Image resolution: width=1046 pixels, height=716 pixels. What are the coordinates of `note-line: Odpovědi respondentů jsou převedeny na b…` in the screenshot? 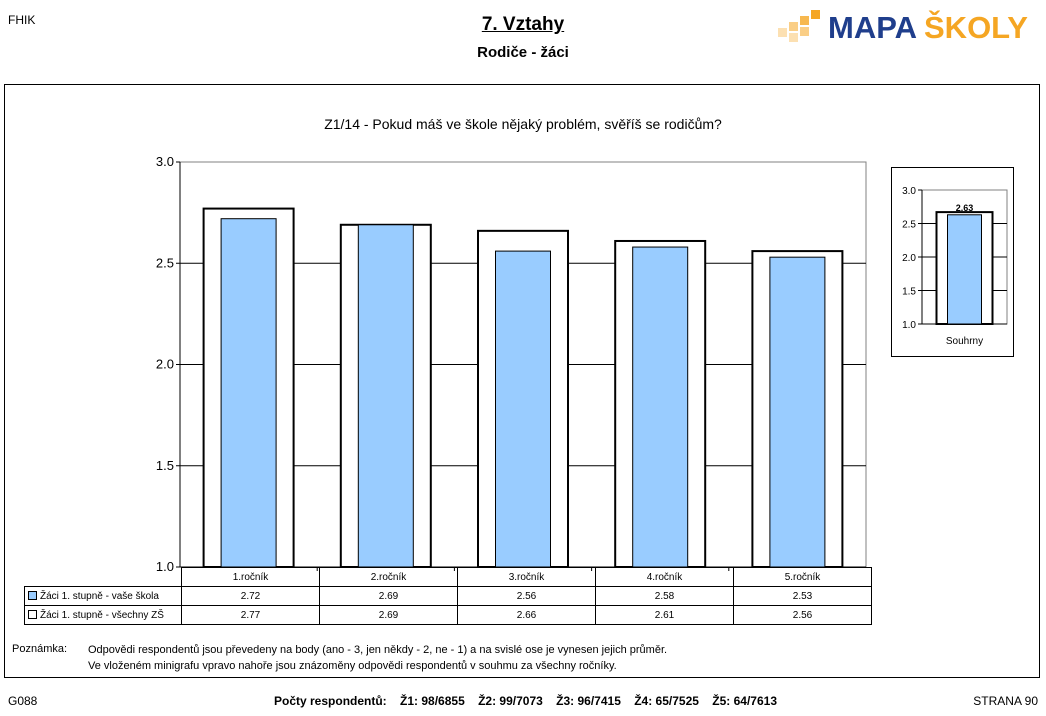 It's located at (378, 650).